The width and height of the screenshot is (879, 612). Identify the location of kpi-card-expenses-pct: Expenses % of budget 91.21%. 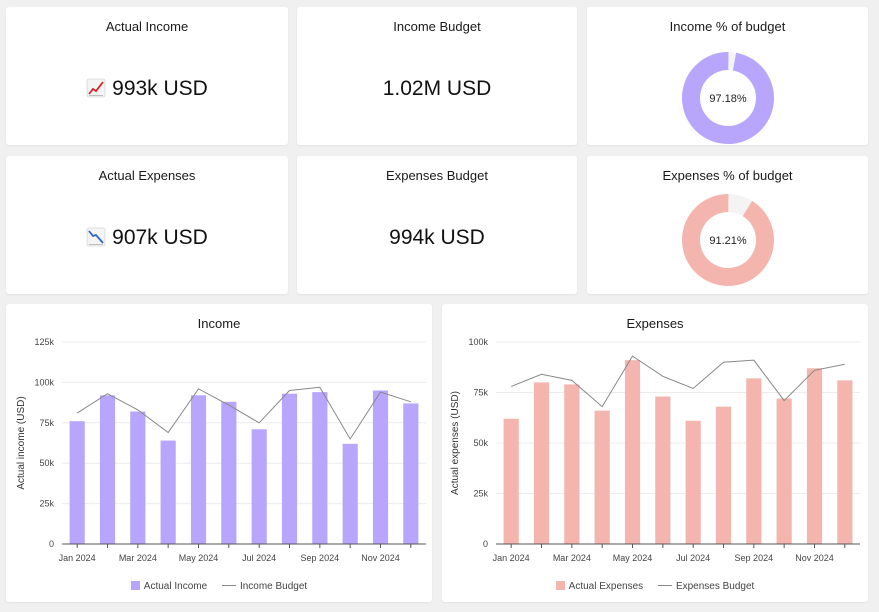
(727, 225).